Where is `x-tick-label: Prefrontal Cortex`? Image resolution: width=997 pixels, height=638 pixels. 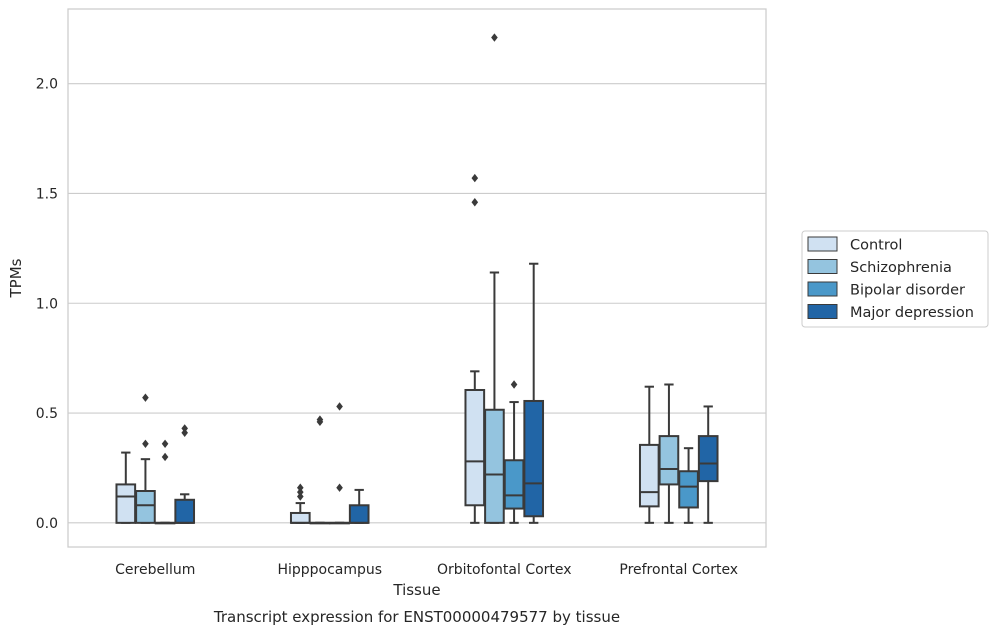 x-tick-label: Prefrontal Cortex is located at coordinates (678, 570).